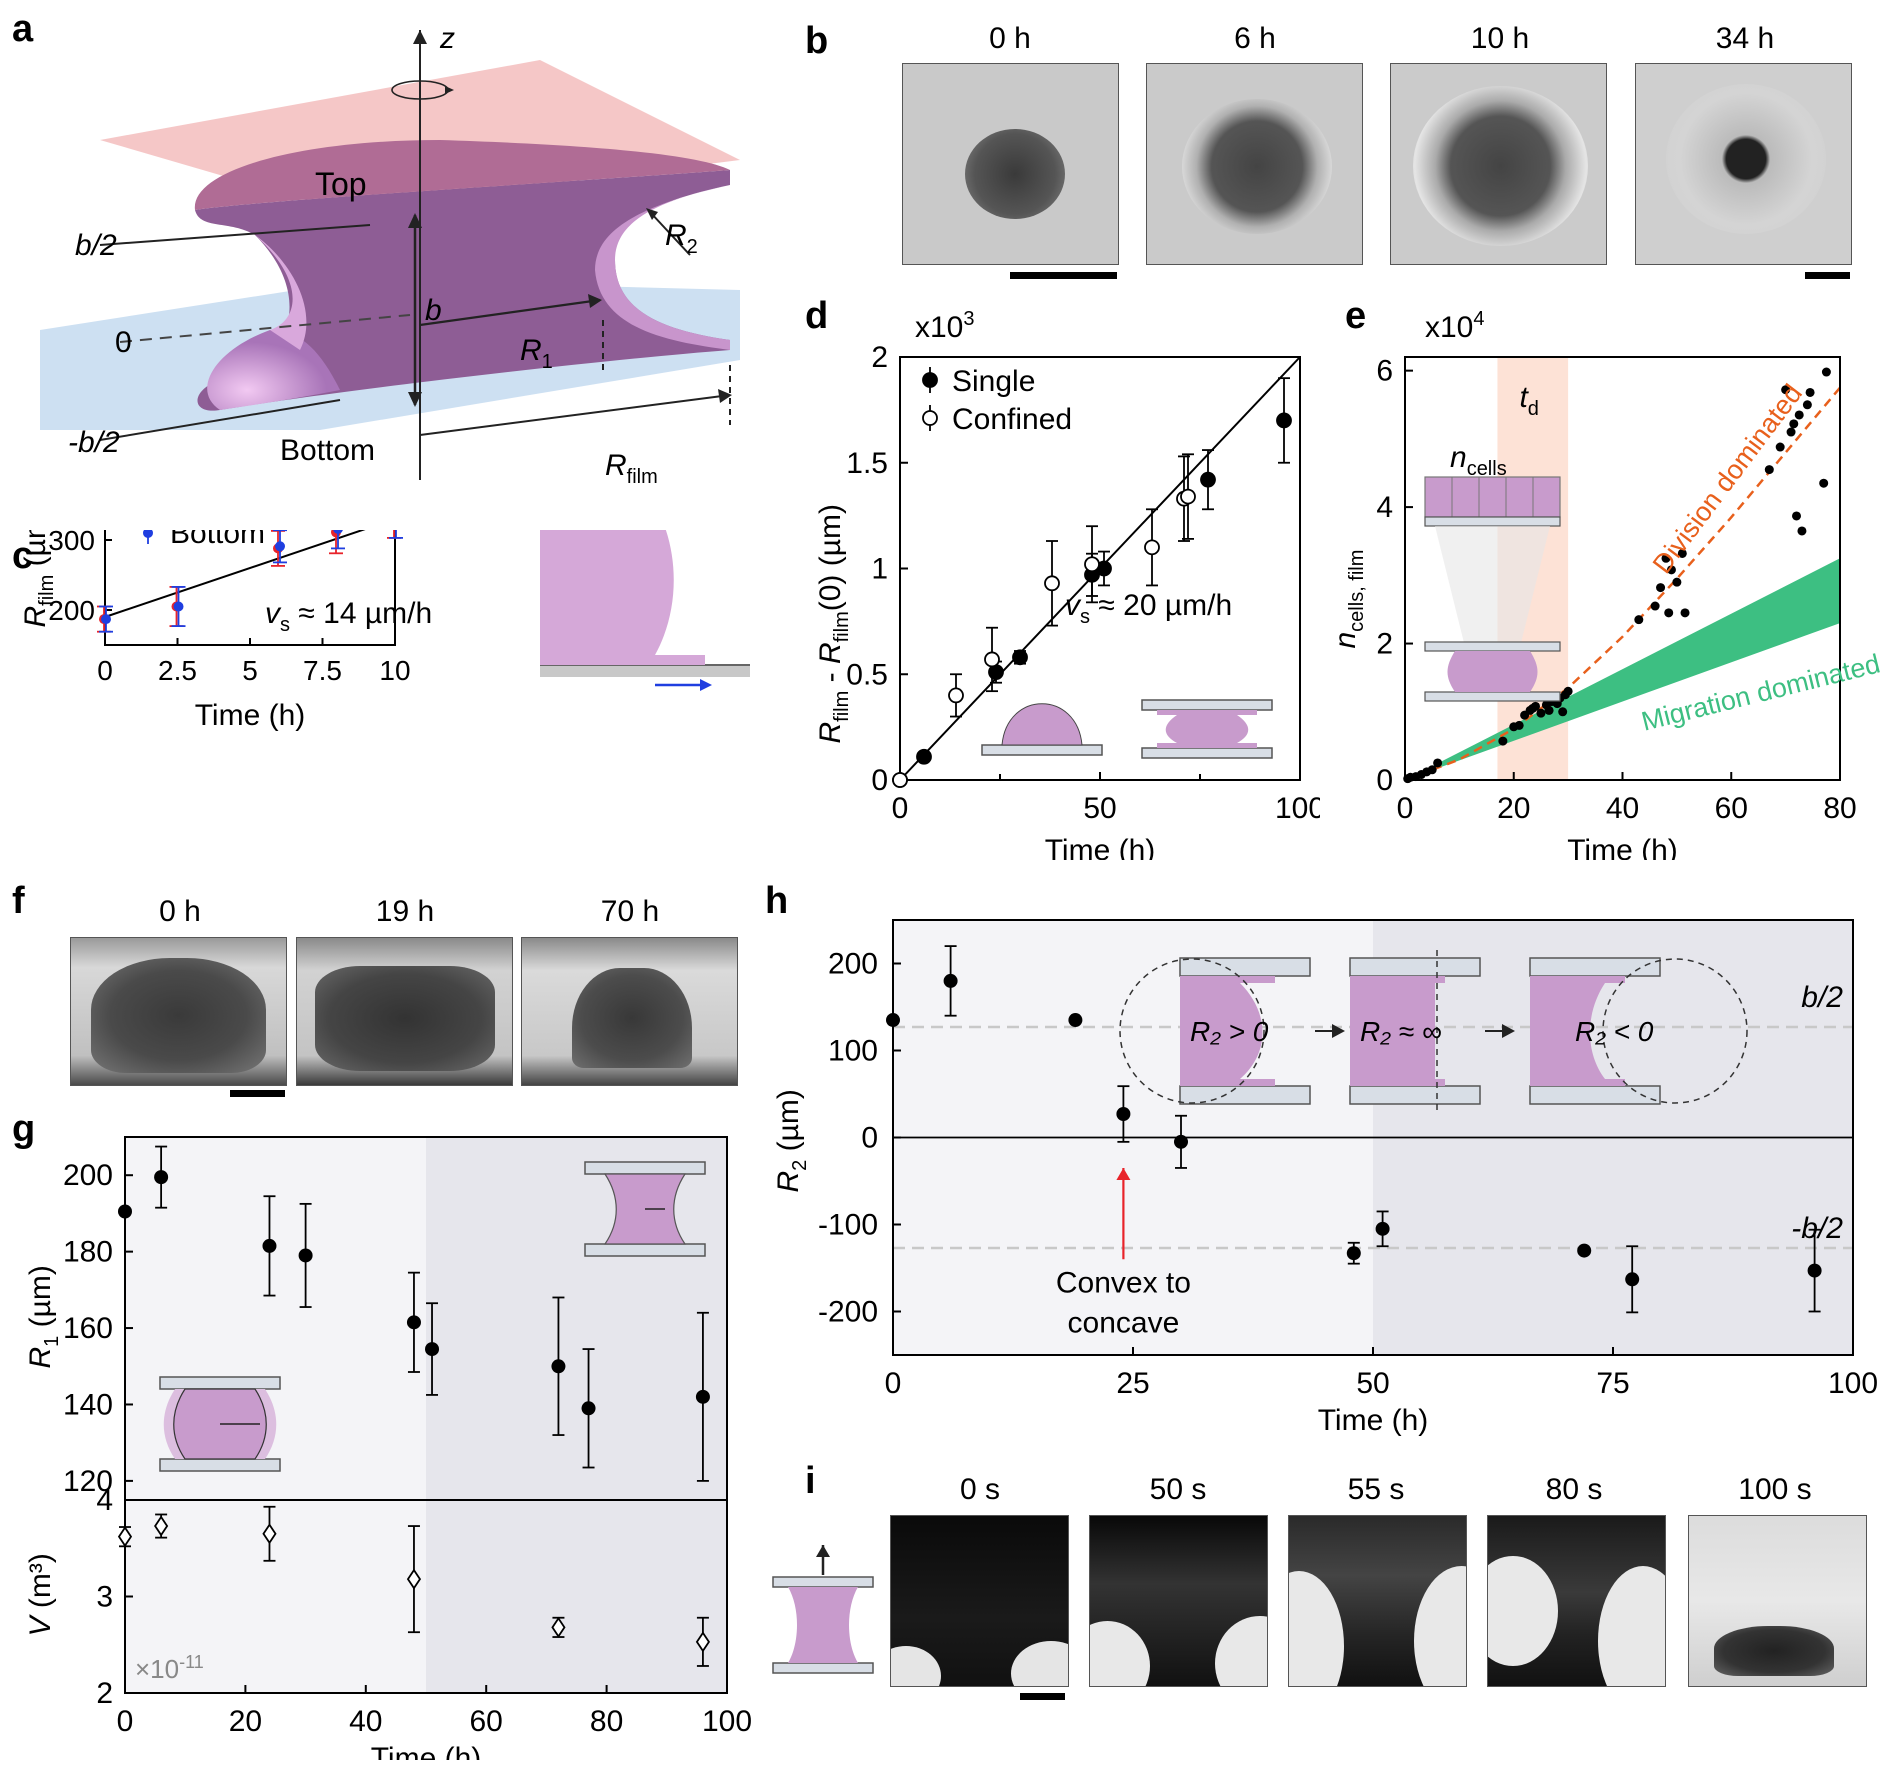  I want to click on d-xtick-label: 0, so click(900, 808).